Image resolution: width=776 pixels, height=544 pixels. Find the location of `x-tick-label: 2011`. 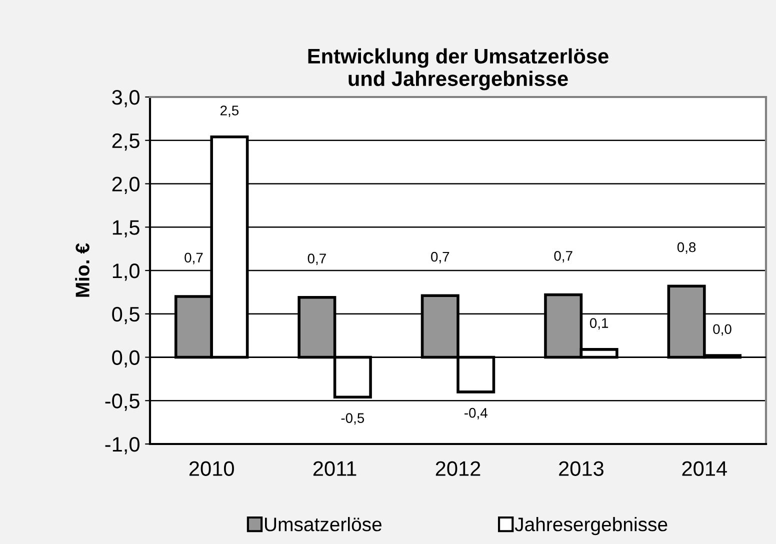

x-tick-label: 2011 is located at coordinates (334, 468).